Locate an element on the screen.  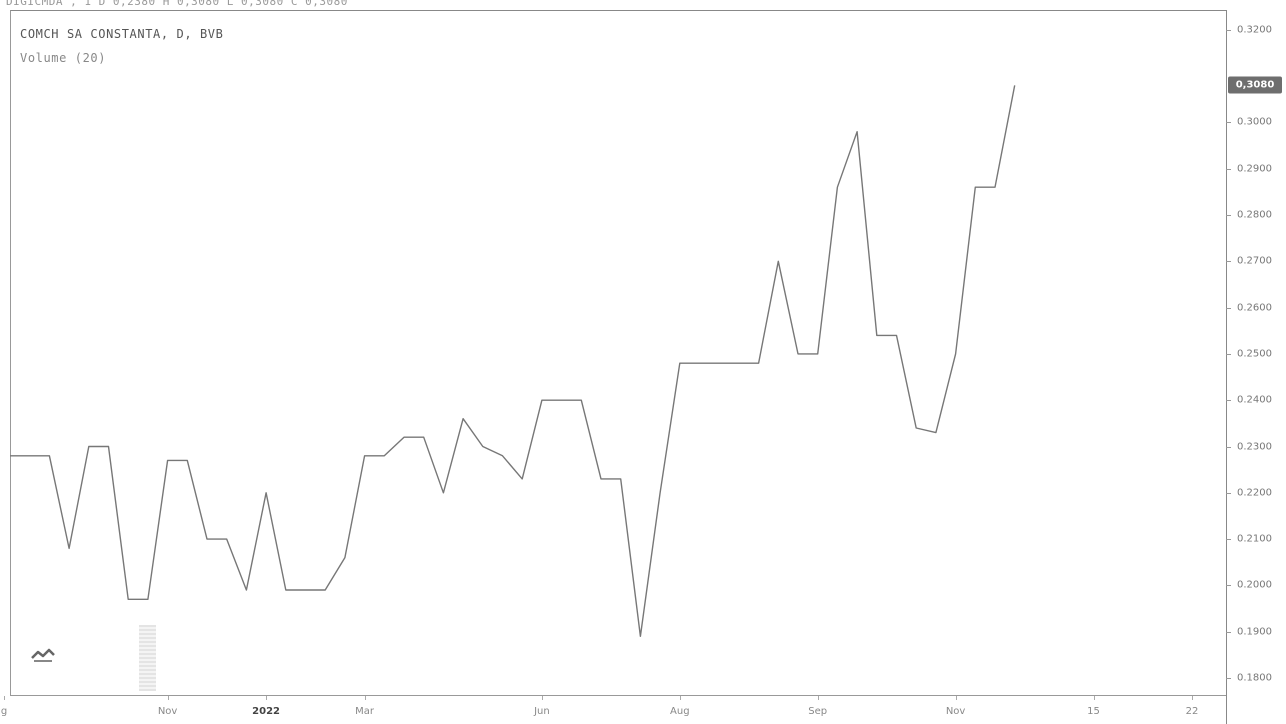
y-tick-label: 0.1900 is located at coordinates (1254, 632).